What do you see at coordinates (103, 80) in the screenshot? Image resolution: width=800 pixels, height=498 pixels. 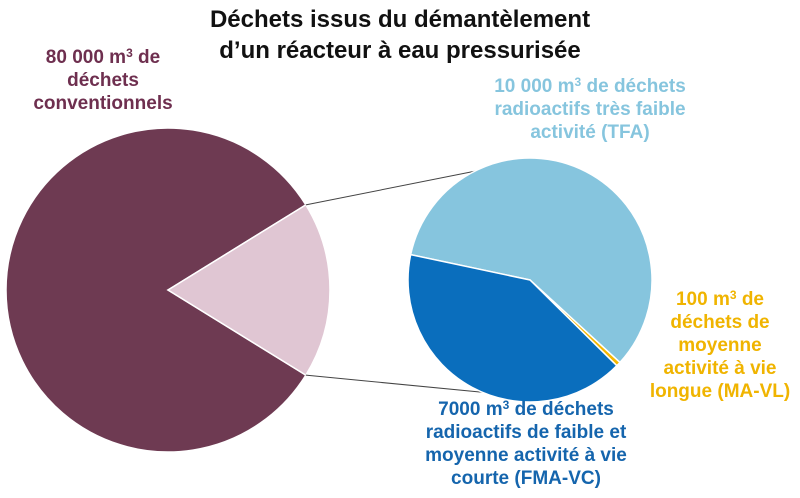 I see `data-label-conventional-waste: 80 000 m3 de déchets conventionnels` at bounding box center [103, 80].